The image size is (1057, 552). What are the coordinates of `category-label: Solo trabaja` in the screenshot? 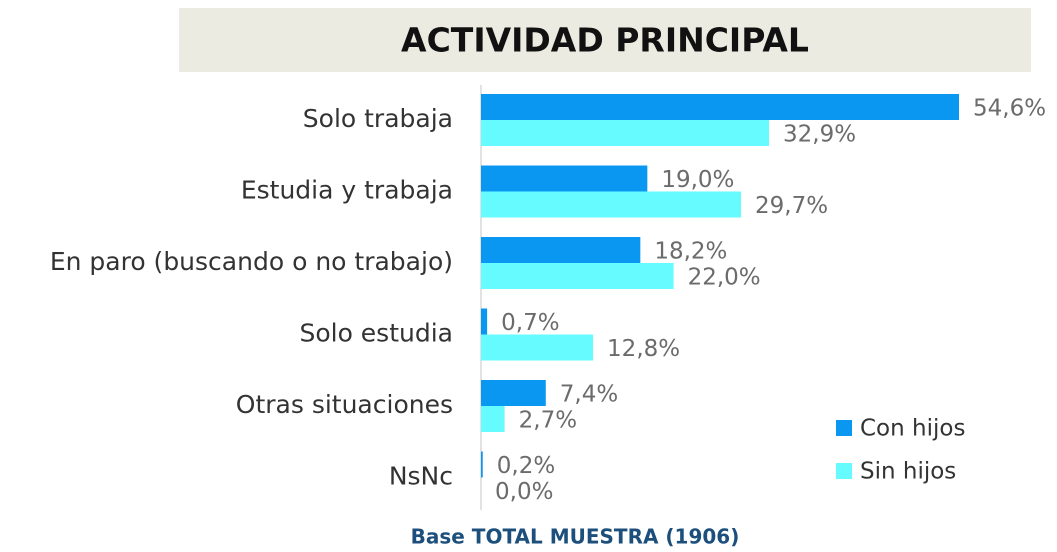 It's located at (378, 118).